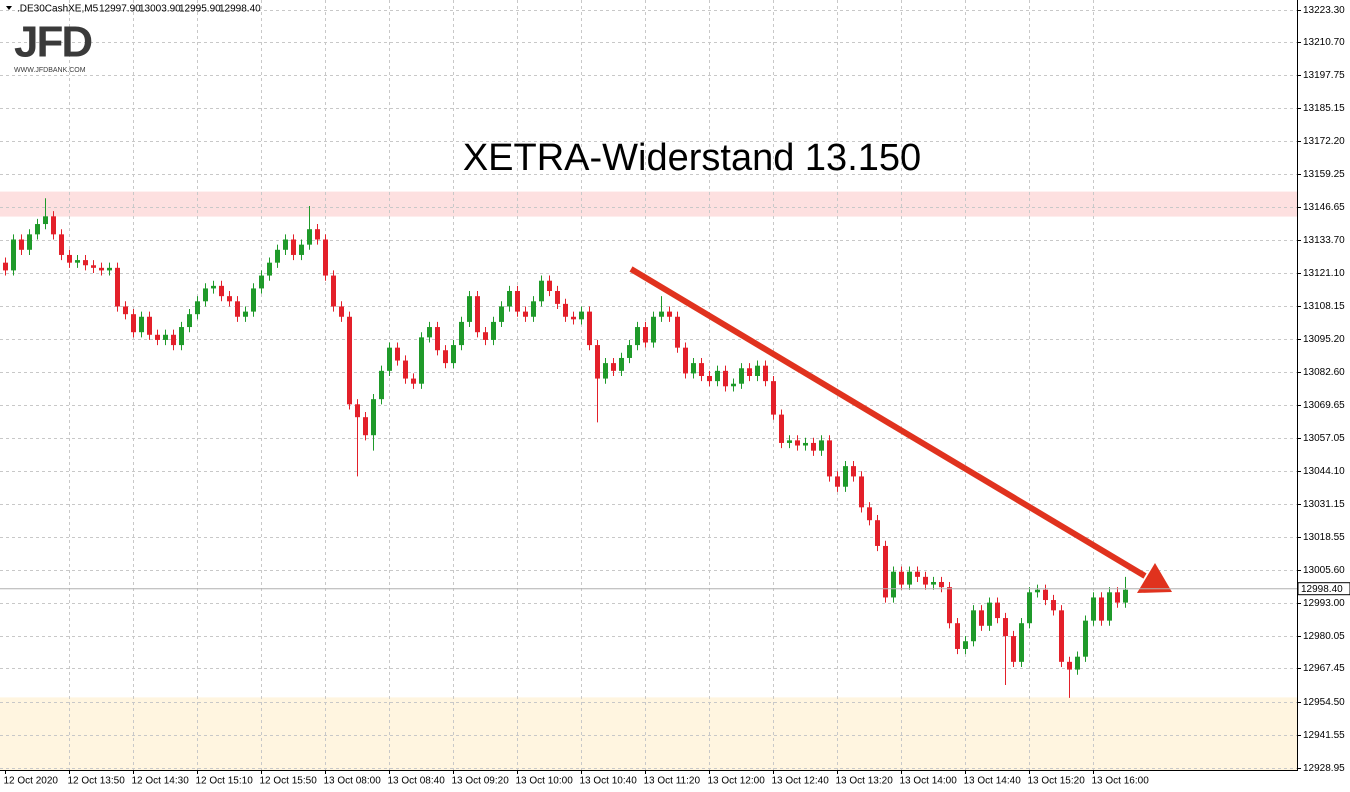  Describe the element at coordinates (648, 733) in the screenshot. I see `price-zone` at that location.